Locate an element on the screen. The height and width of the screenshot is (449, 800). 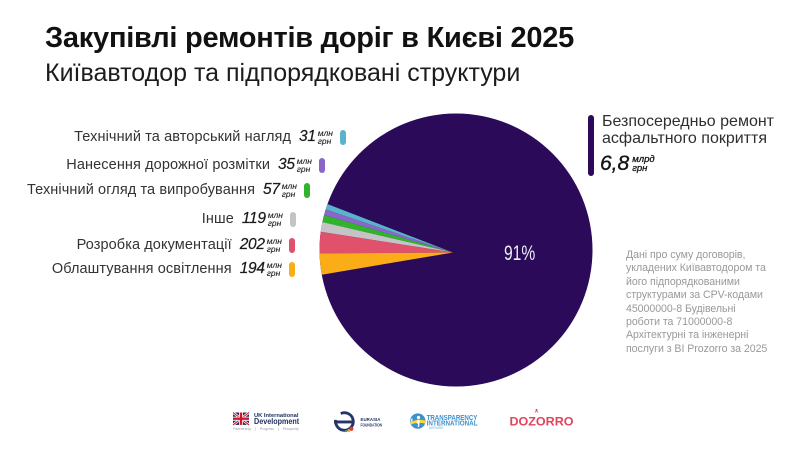
svg-text: FOUNDATION is located at coordinates (372, 425).